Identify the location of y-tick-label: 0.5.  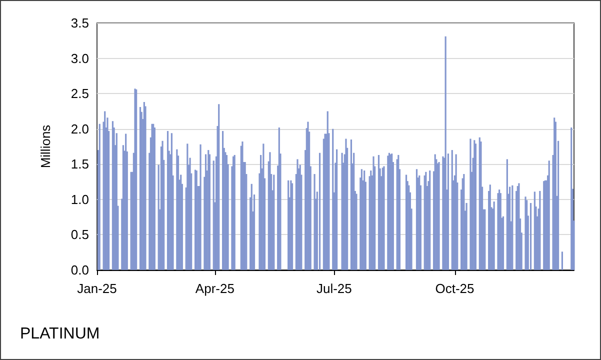
(79, 234).